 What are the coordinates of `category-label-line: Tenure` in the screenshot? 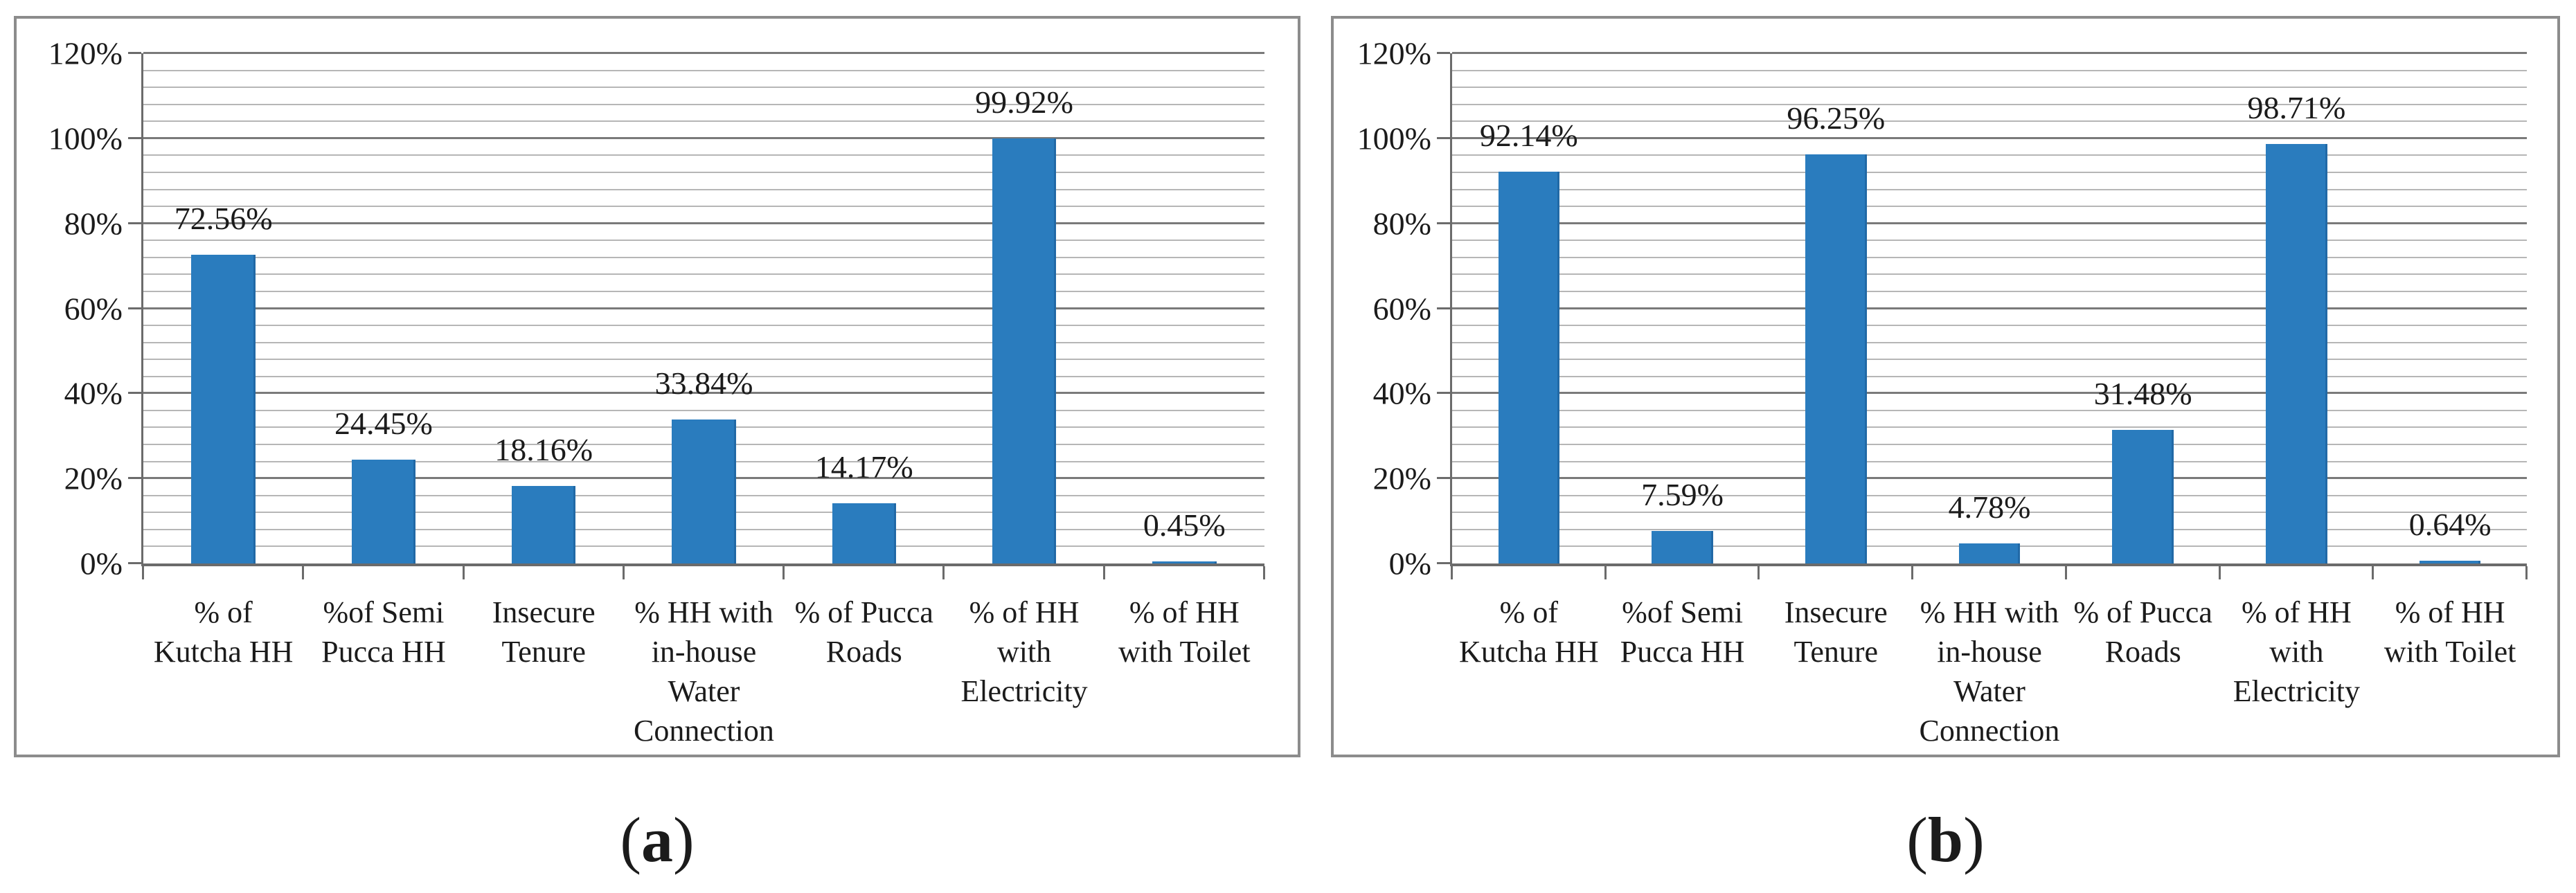 It's located at (1837, 652).